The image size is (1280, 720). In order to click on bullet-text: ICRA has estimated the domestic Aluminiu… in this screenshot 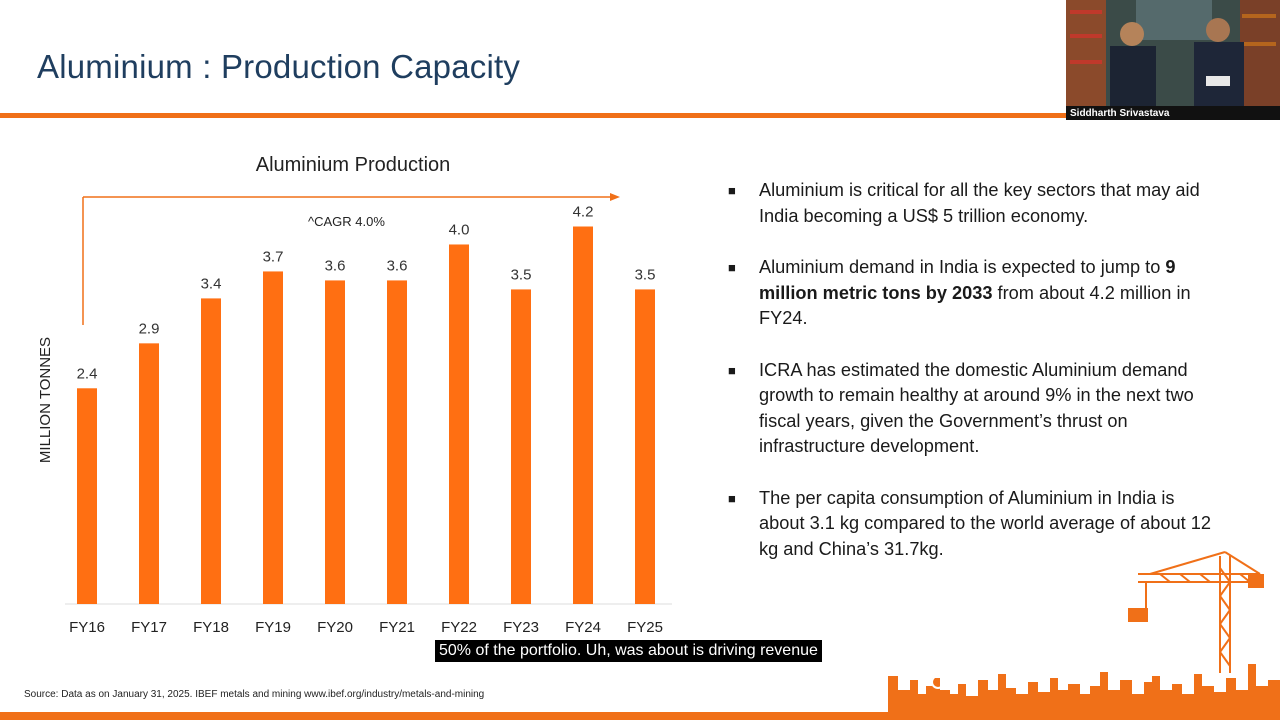, I will do `click(976, 408)`.